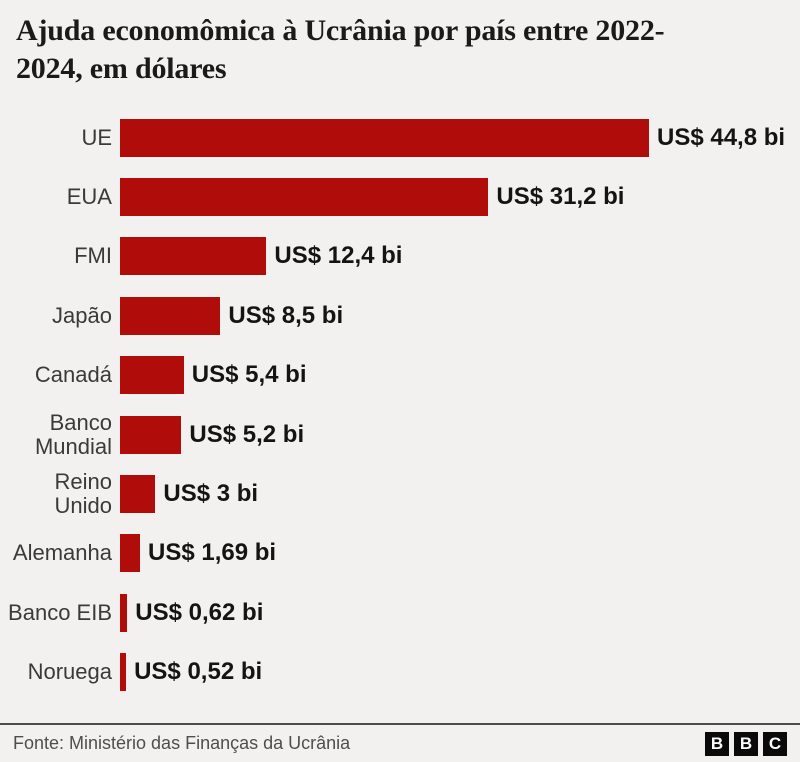  What do you see at coordinates (96, 137) in the screenshot?
I see `category-label: UE` at bounding box center [96, 137].